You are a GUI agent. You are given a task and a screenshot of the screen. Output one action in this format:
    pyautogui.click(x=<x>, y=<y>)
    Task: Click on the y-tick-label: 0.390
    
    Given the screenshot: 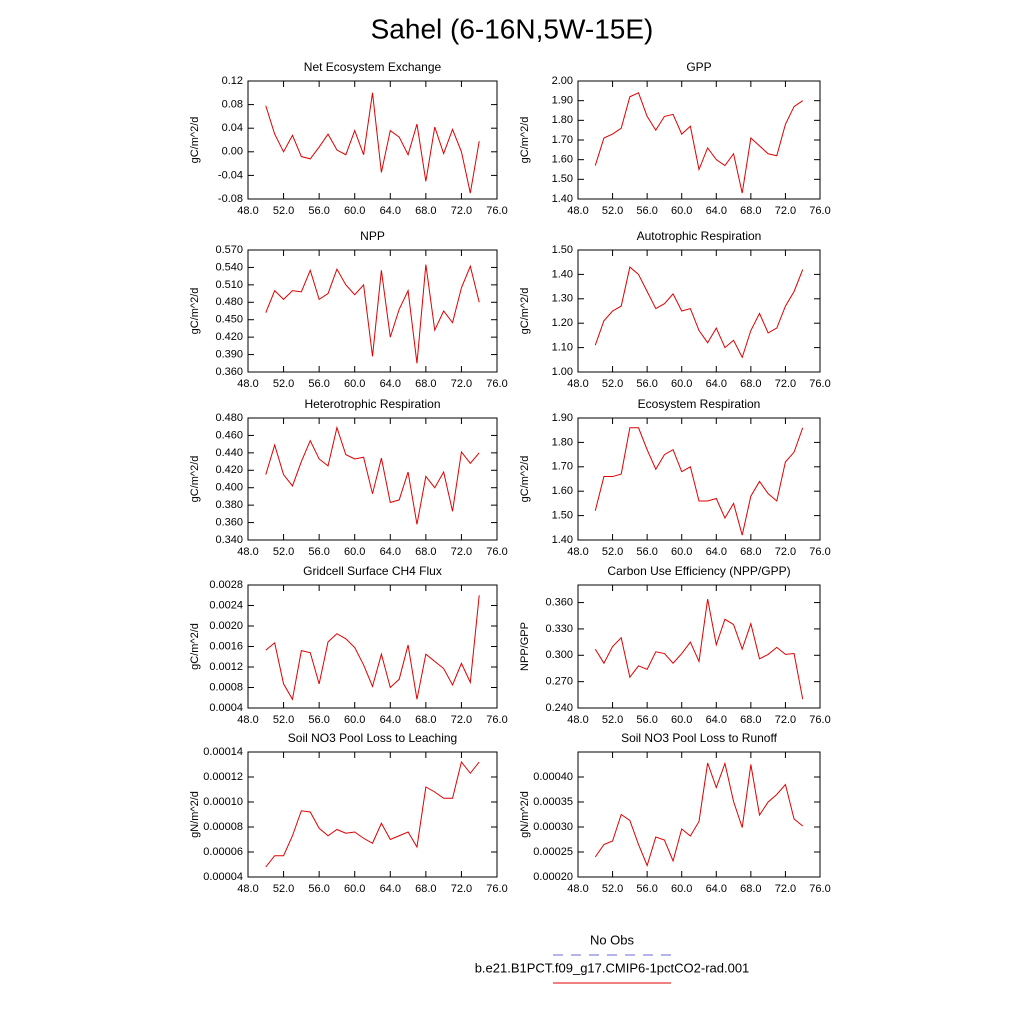 What is the action you would take?
    pyautogui.click(x=229, y=354)
    